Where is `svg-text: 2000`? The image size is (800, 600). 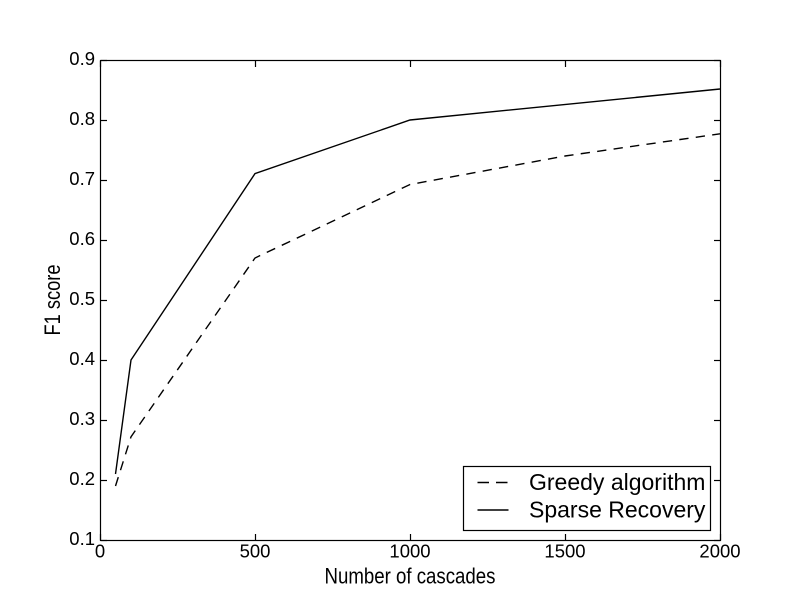 svg-text: 2000 is located at coordinates (719, 551).